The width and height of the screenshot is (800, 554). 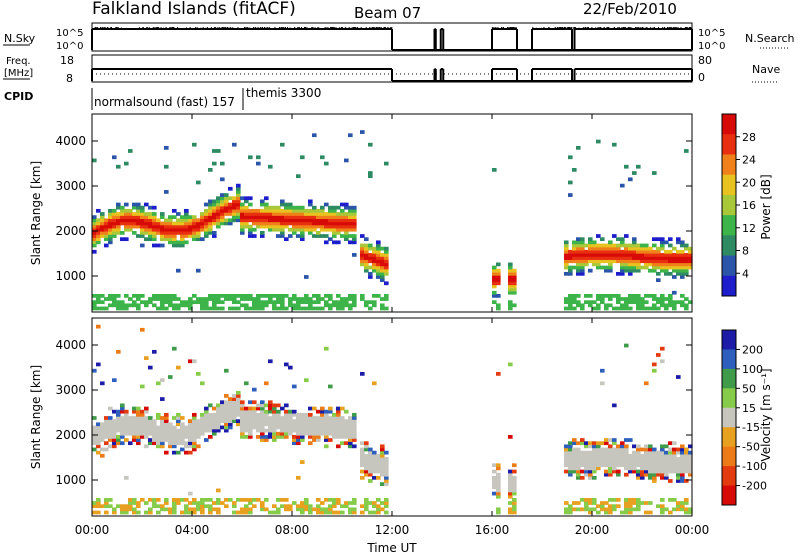 I want to click on colorbar-tick-label: 12, so click(x=749, y=228).